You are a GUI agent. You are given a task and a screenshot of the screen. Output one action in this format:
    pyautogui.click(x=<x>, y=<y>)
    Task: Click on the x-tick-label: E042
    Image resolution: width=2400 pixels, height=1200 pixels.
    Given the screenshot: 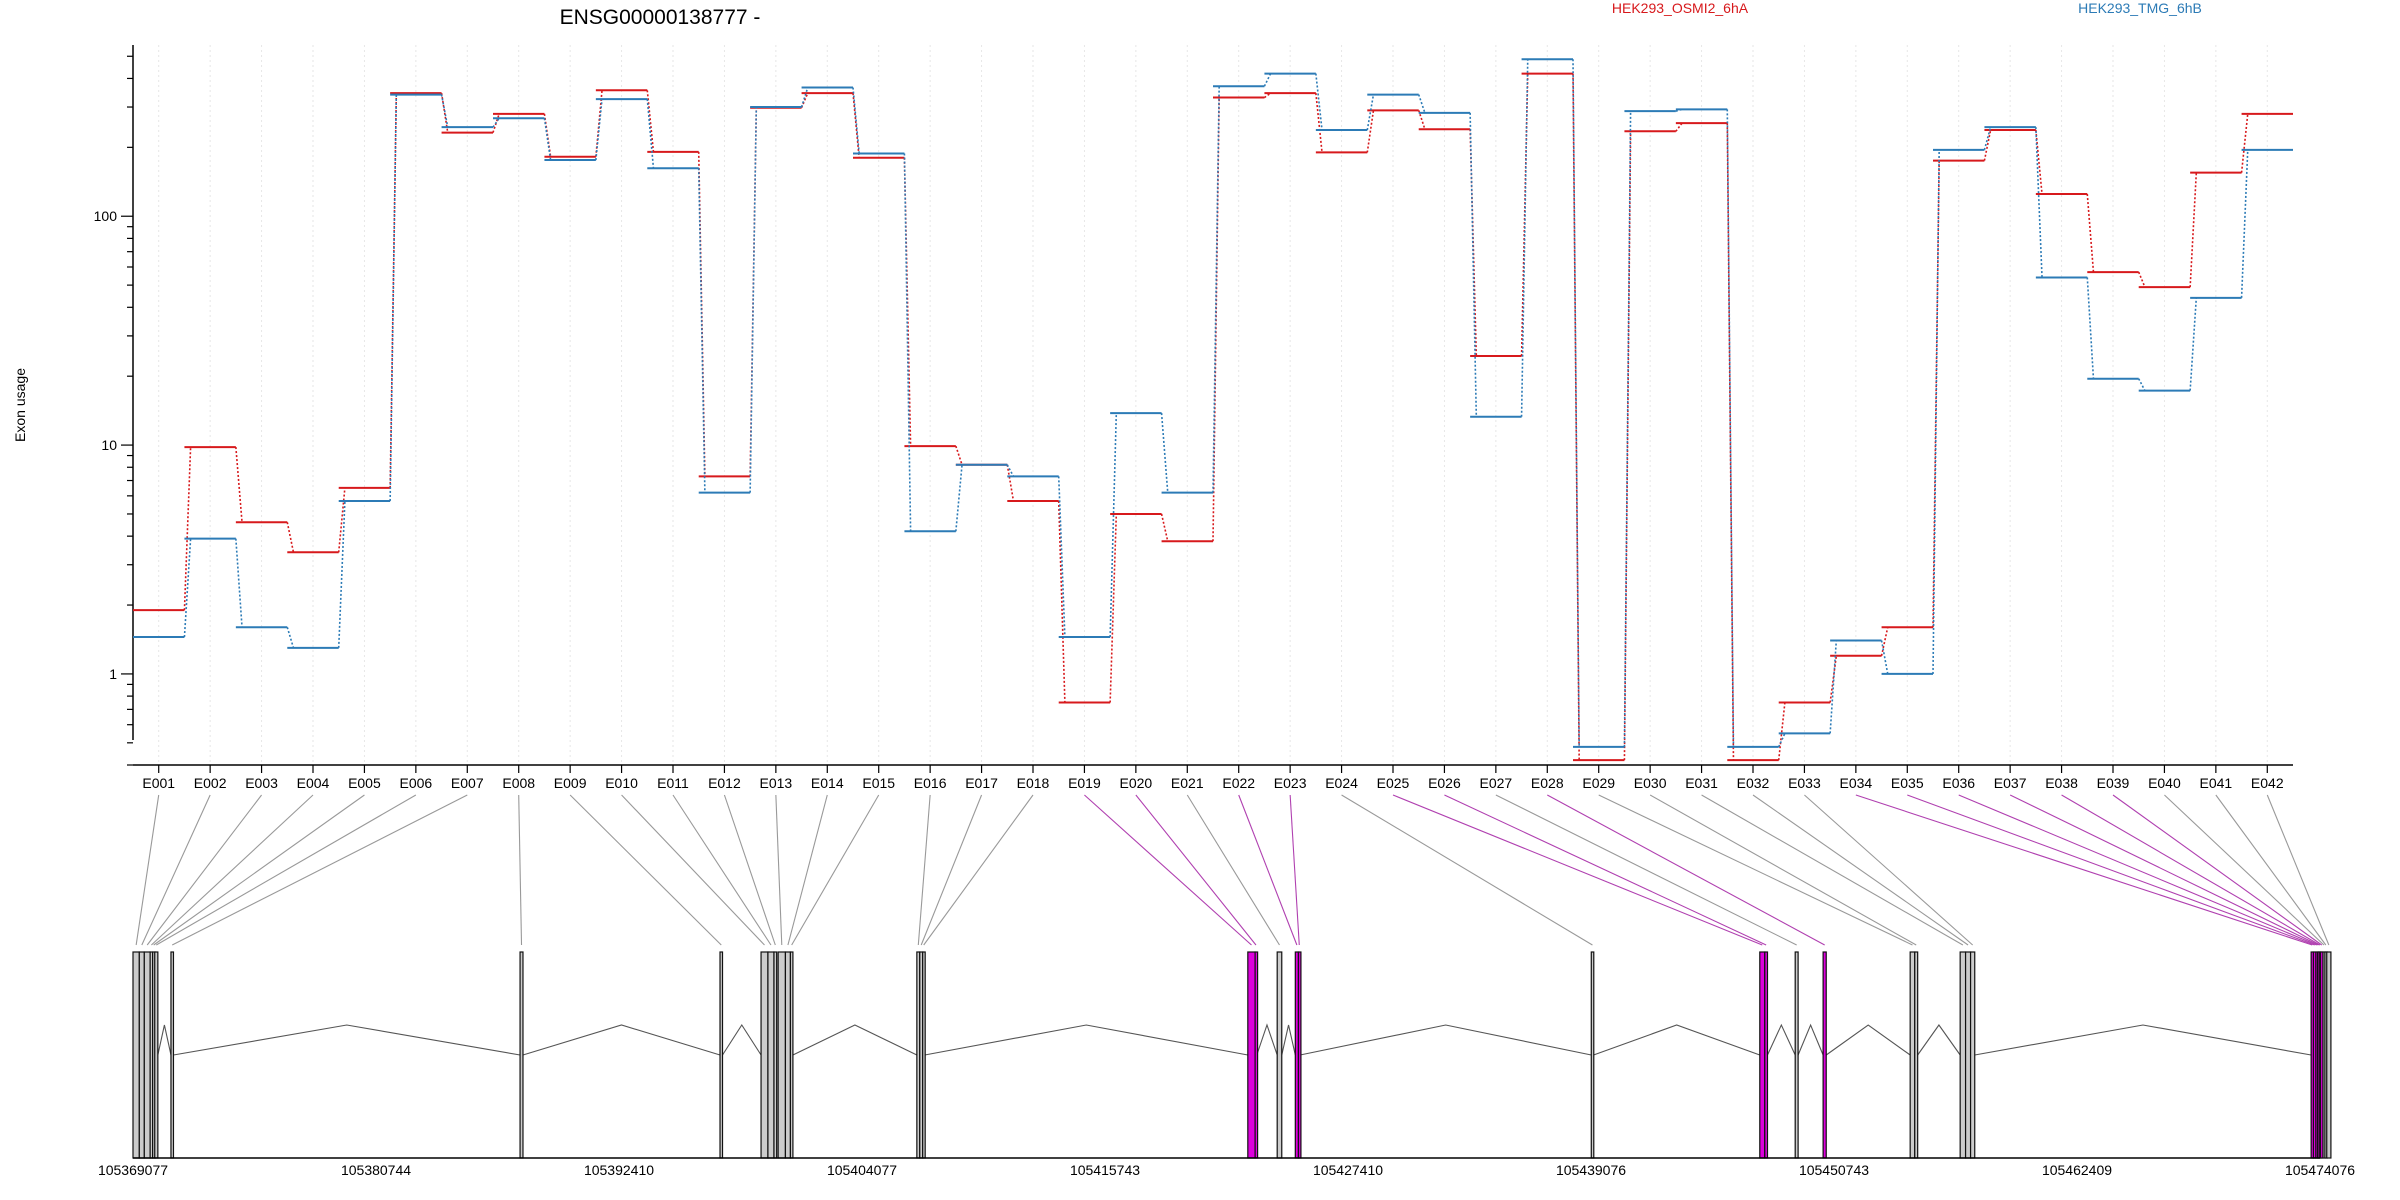 What is the action you would take?
    pyautogui.click(x=2267, y=783)
    